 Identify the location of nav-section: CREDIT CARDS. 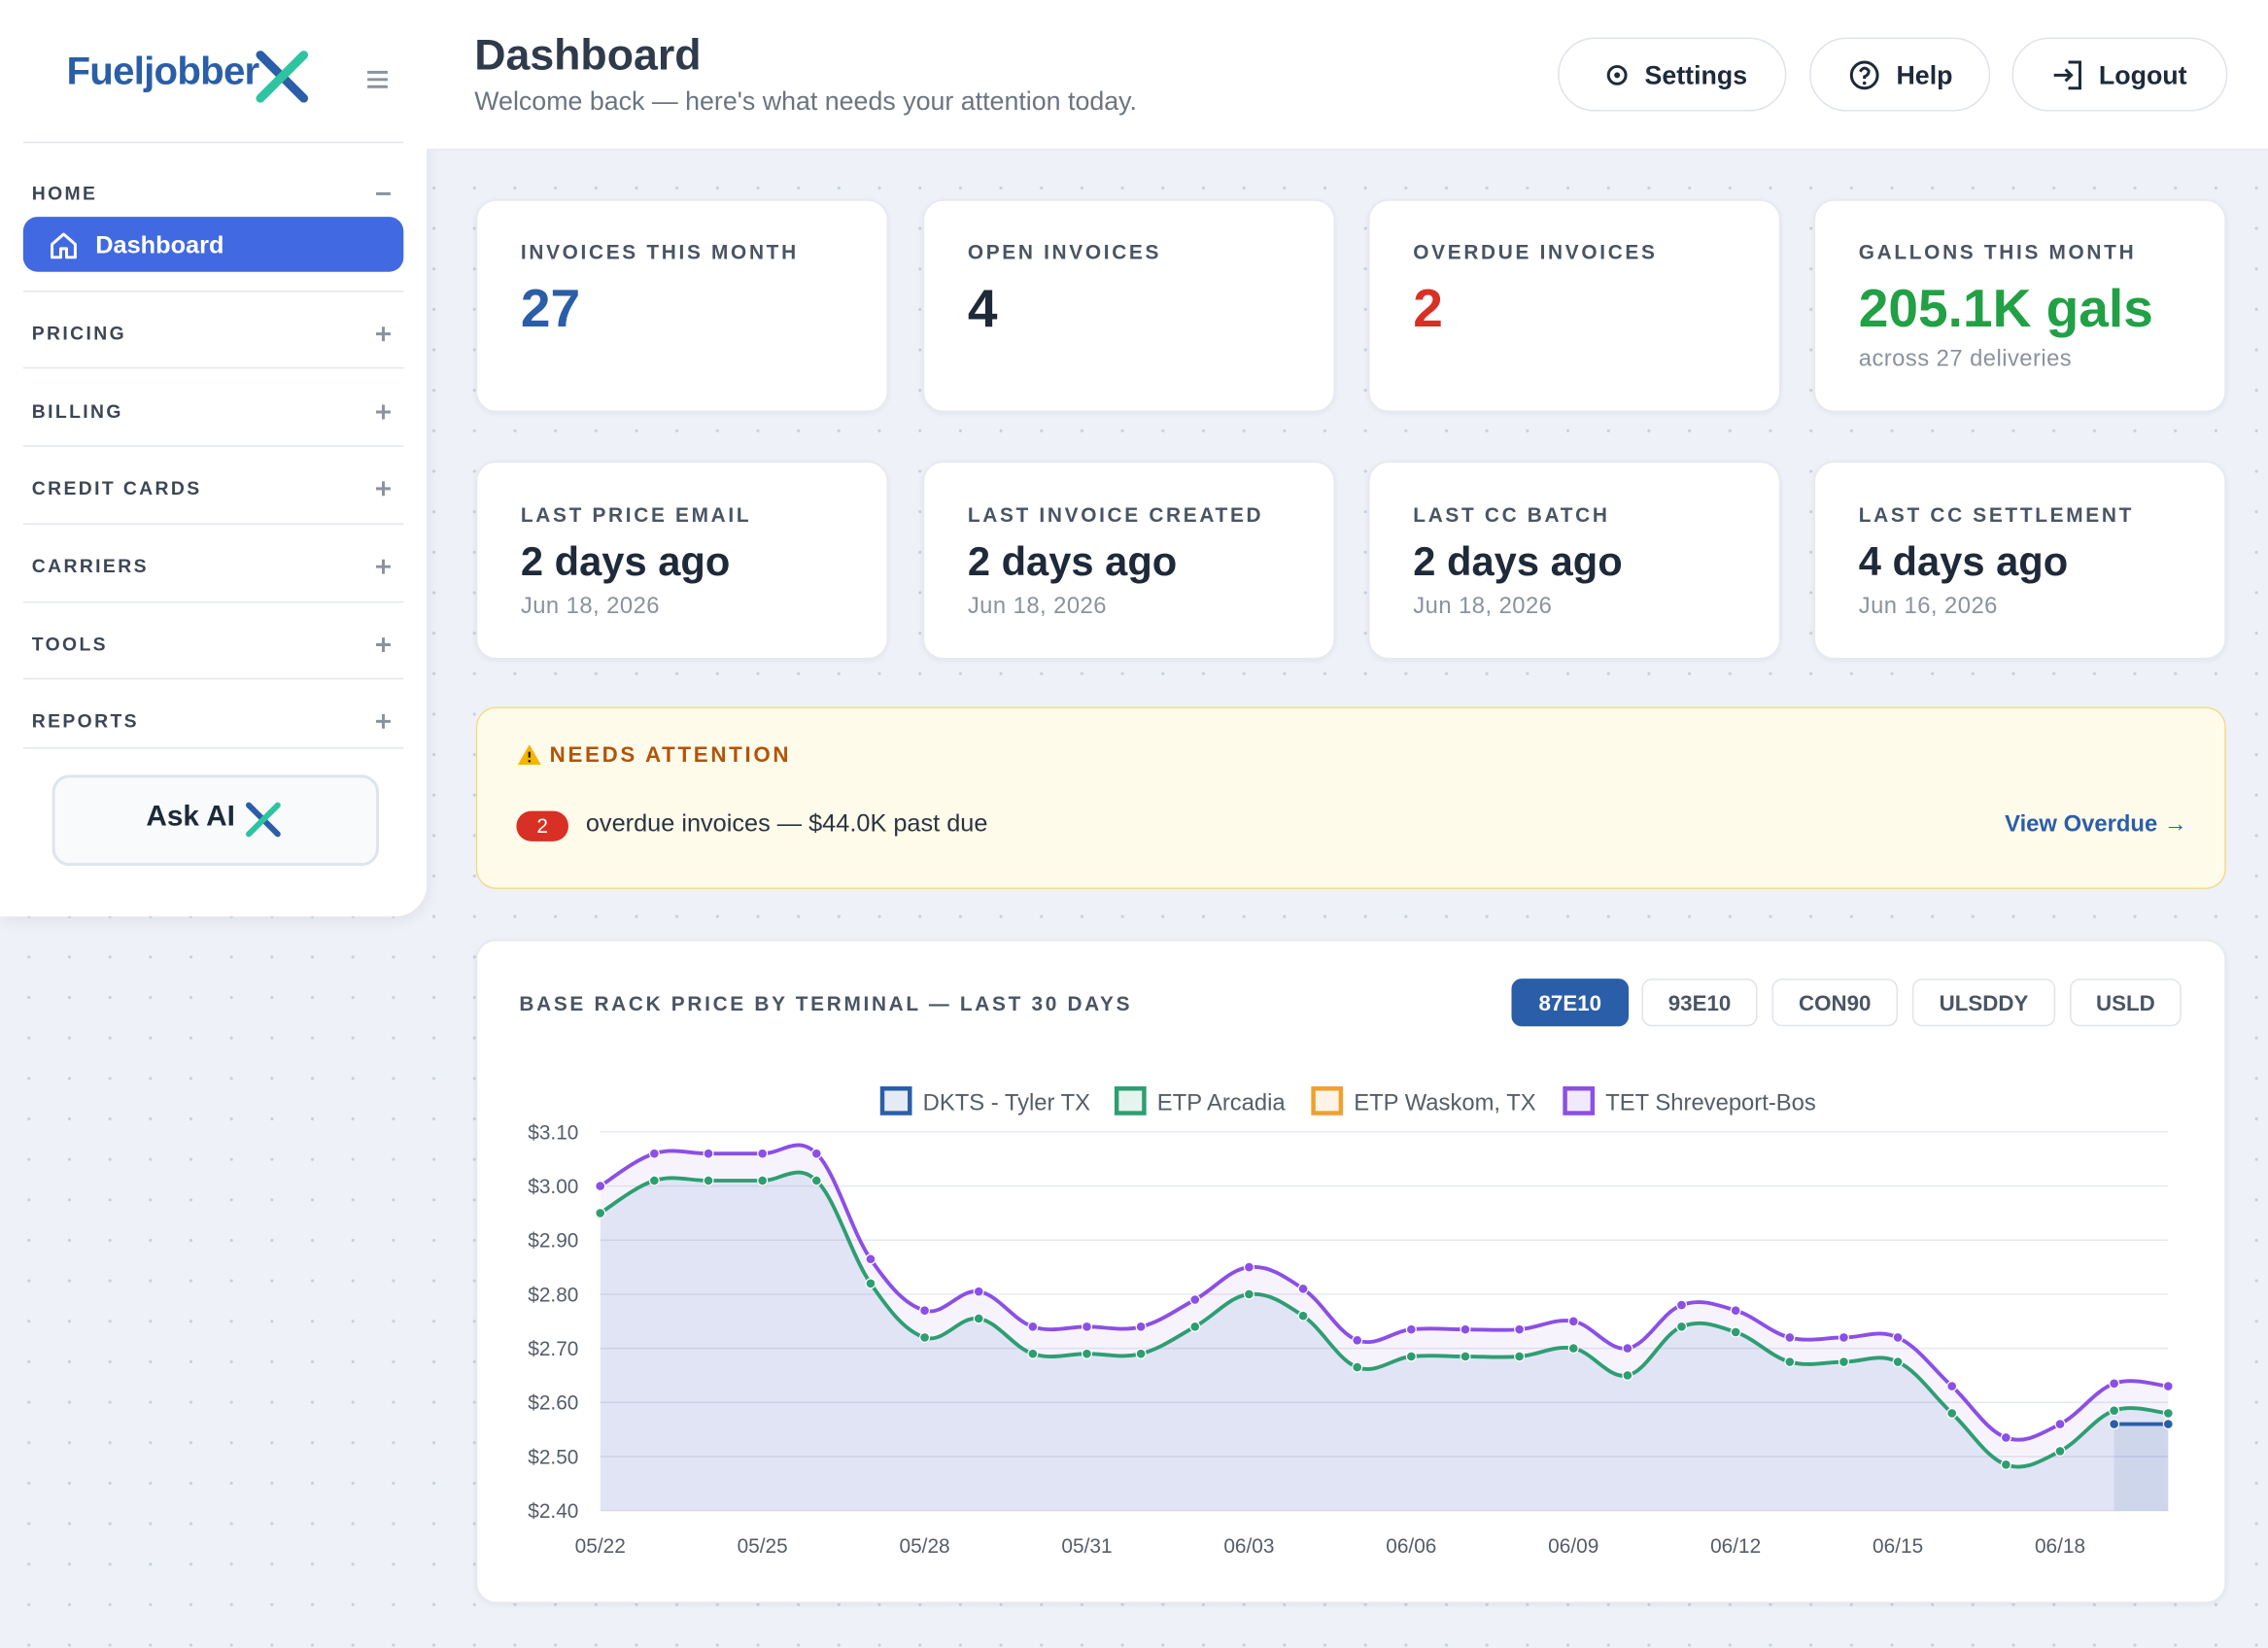
(116, 487).